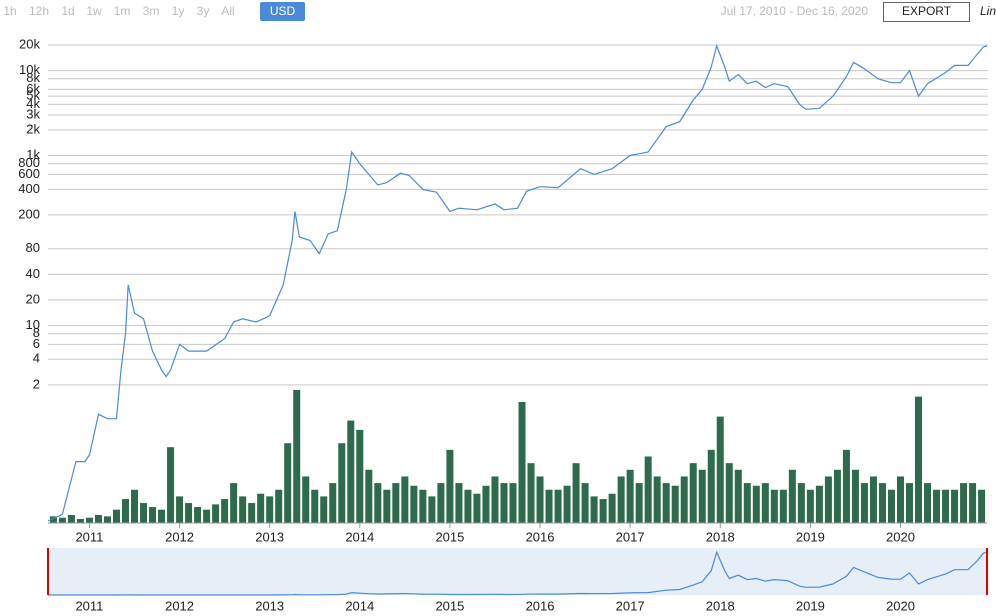 Image resolution: width=996 pixels, height=616 pixels. I want to click on range-button: 1h, so click(9, 11).